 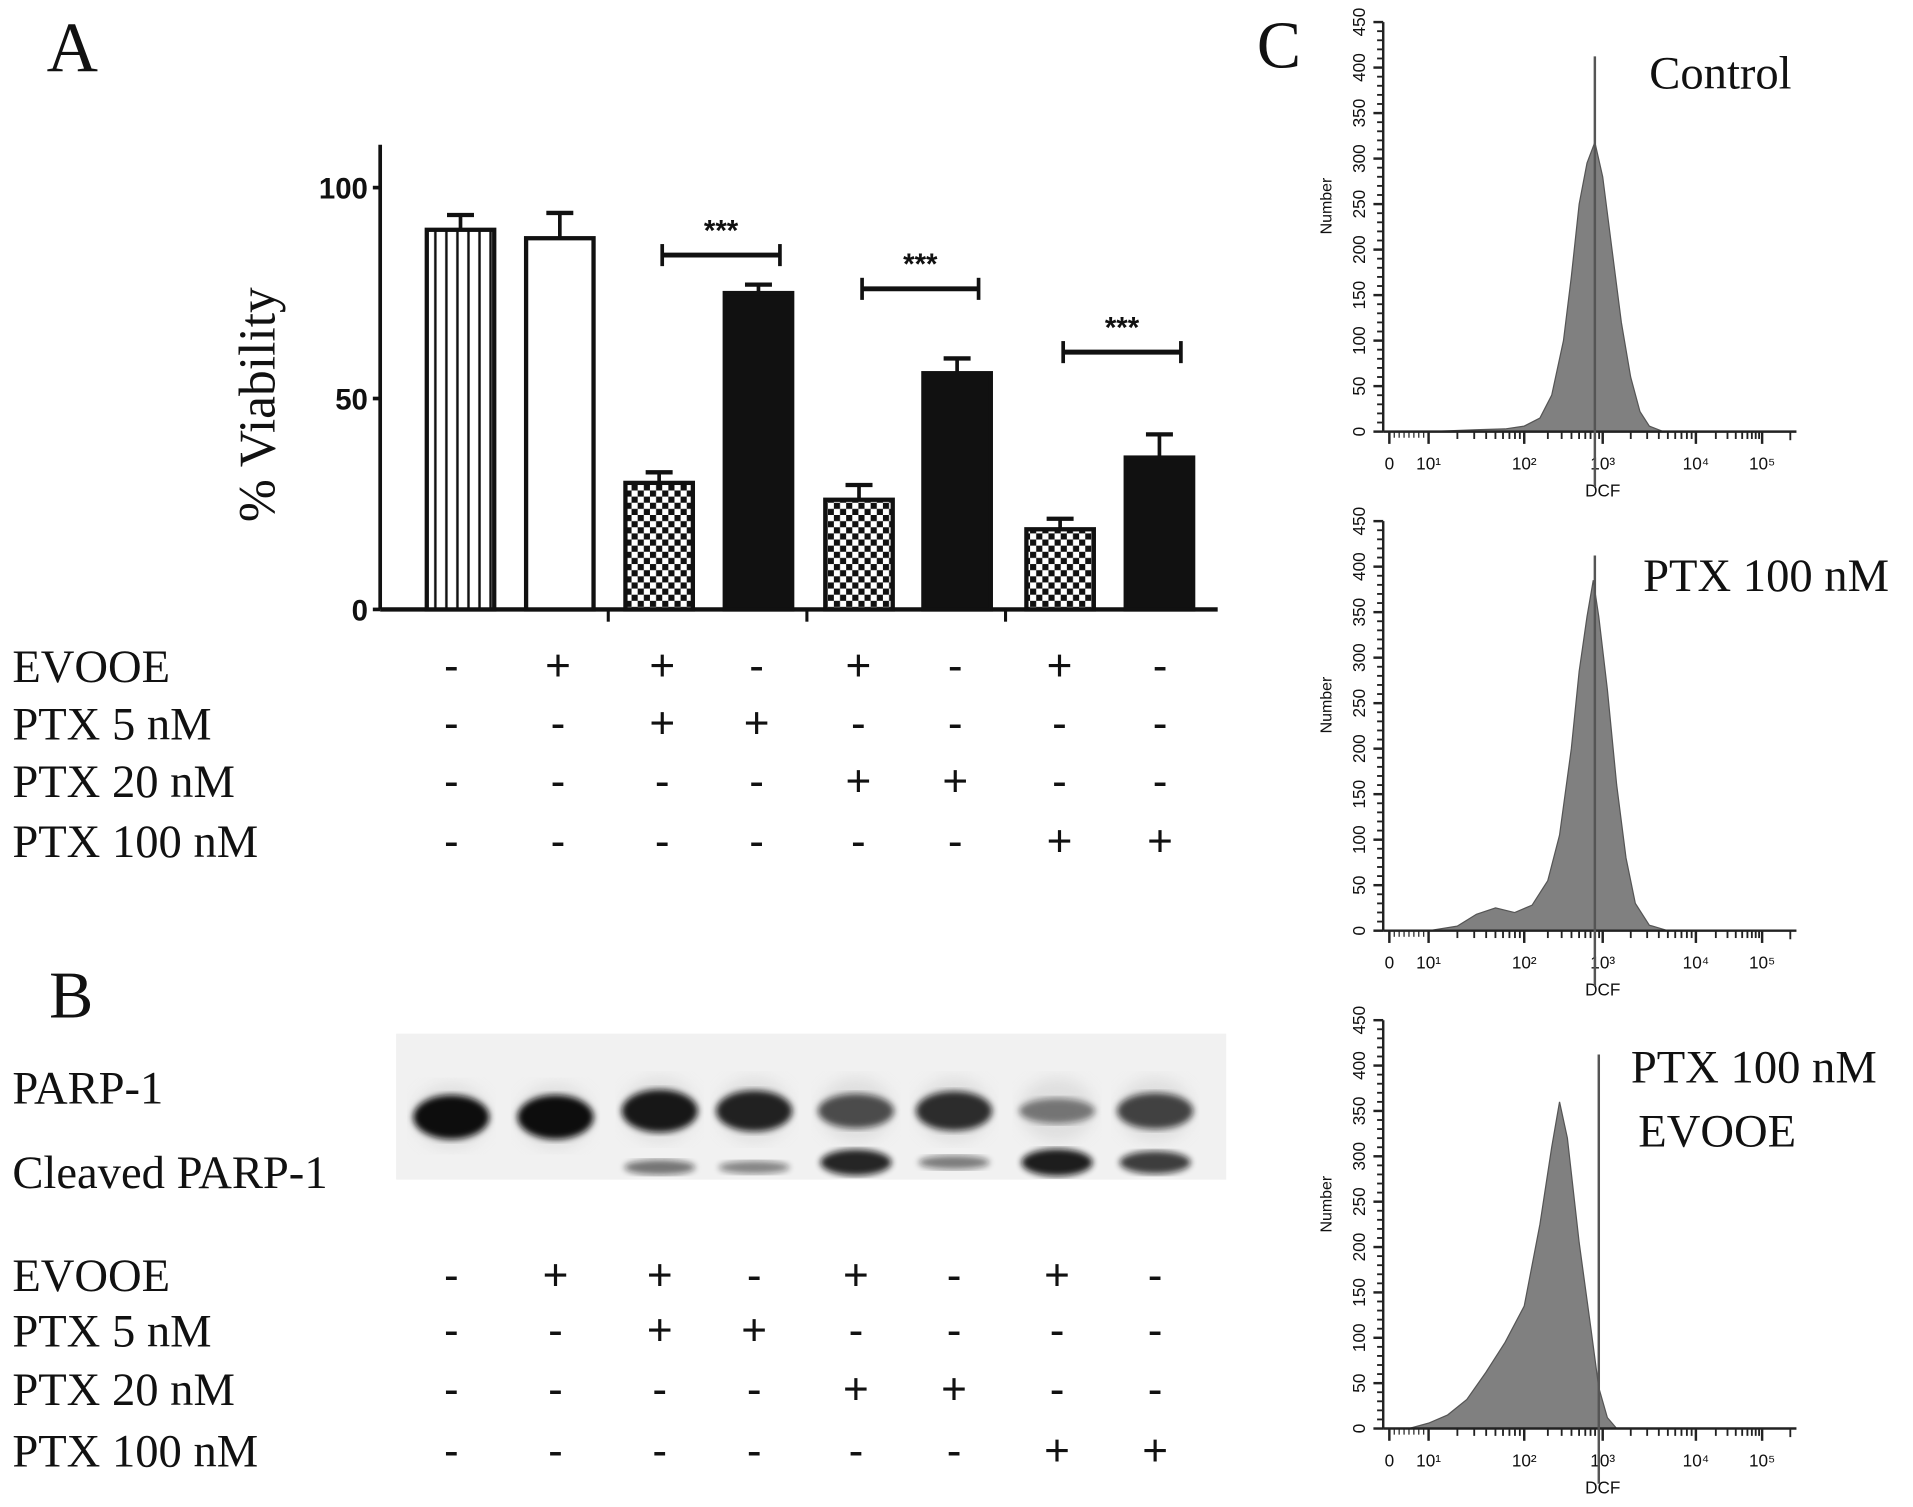 I want to click on histogram-title: Control, so click(x=1720, y=73).